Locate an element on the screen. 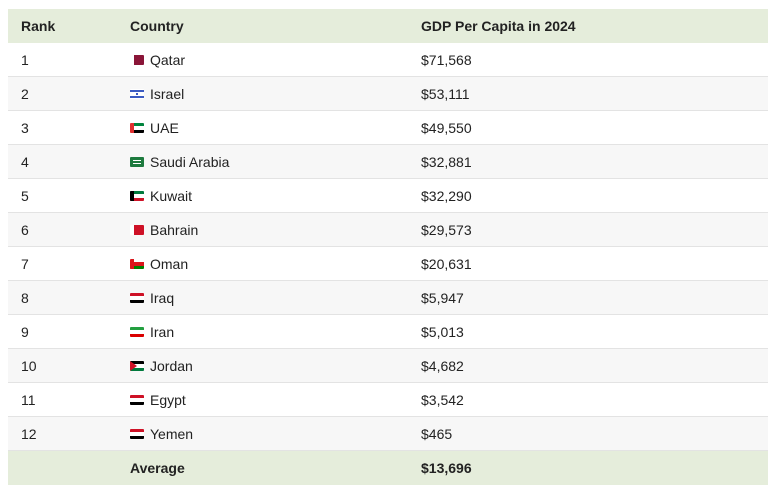 The width and height of the screenshot is (768, 486). table-header: Rank Country GDP Per Capita in 2024 is located at coordinates (388, 26).